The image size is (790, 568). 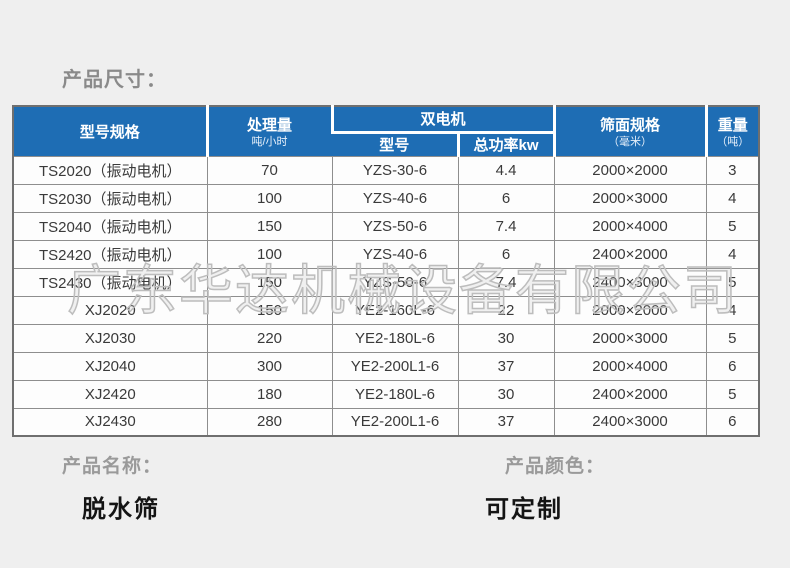 I want to click on cell-motor-power: 4.4, so click(x=506, y=170).